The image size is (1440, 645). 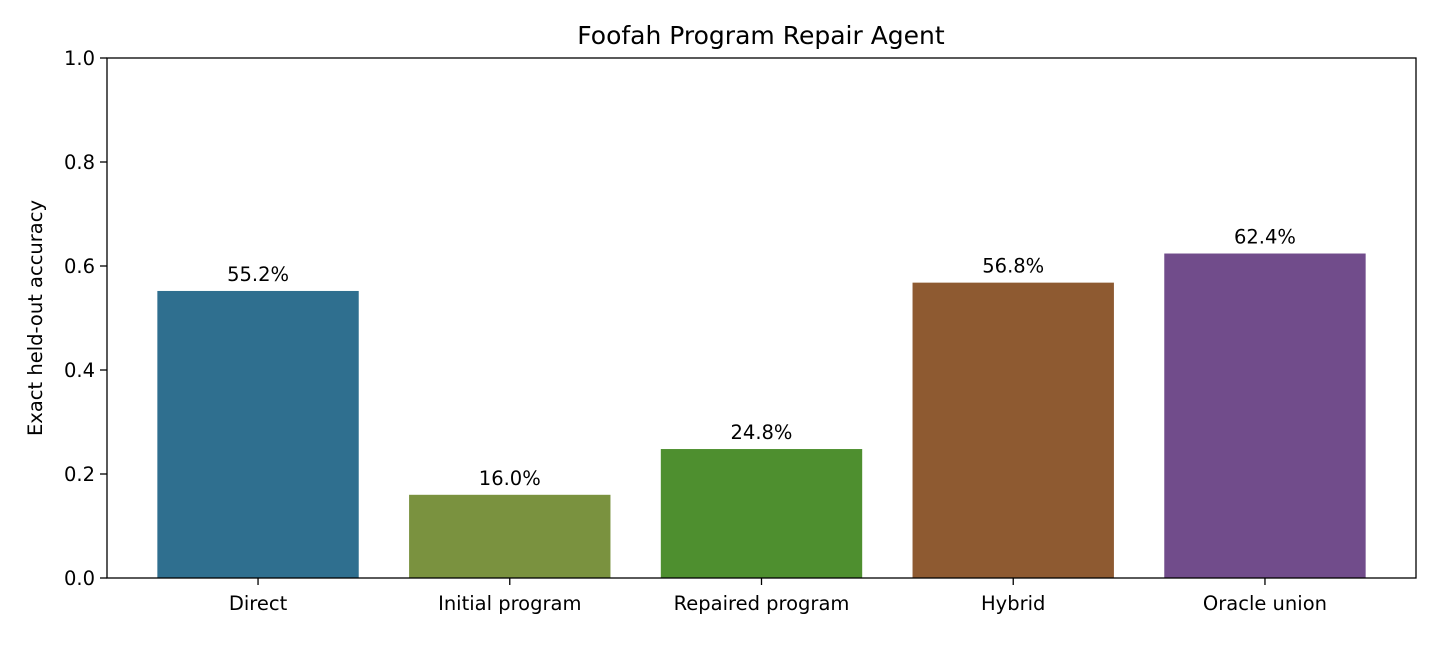 What do you see at coordinates (1265, 237) in the screenshot?
I see `bar-value-label: 62.4%` at bounding box center [1265, 237].